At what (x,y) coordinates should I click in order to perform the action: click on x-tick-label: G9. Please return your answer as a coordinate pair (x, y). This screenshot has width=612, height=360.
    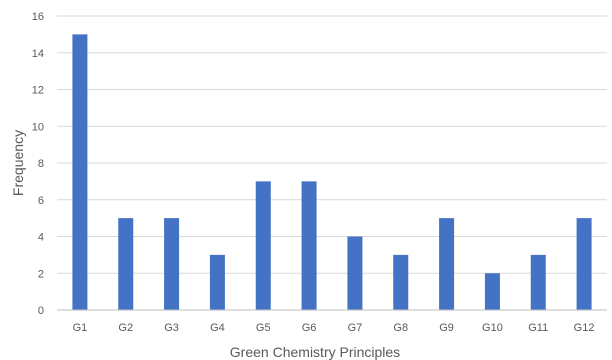
    Looking at the image, I should click on (446, 328).